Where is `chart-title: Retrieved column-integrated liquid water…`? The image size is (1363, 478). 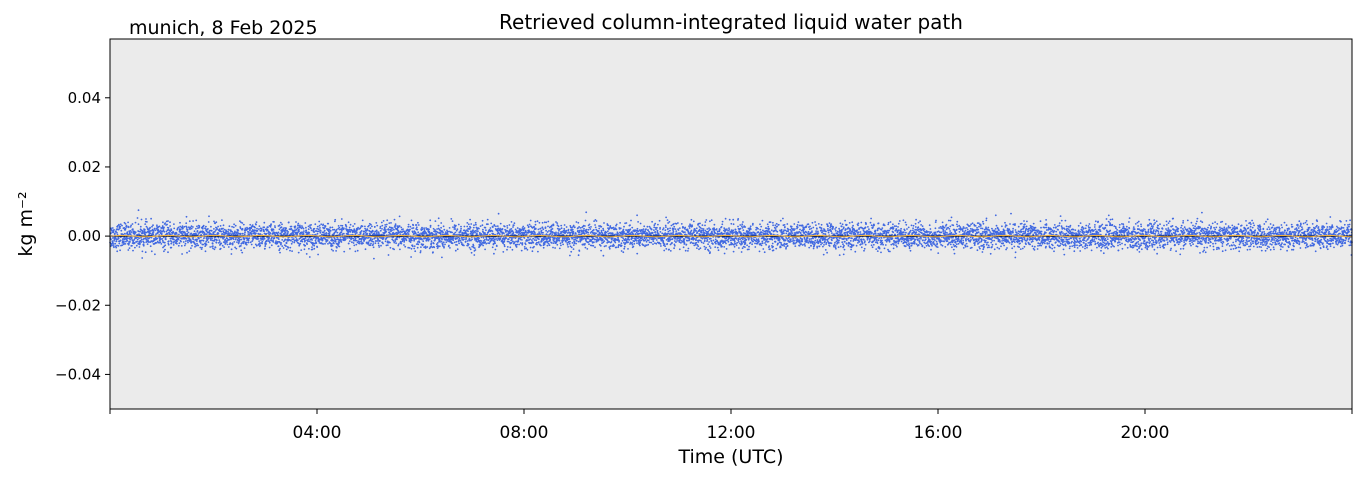 chart-title: Retrieved column-integrated liquid water… is located at coordinates (731, 22).